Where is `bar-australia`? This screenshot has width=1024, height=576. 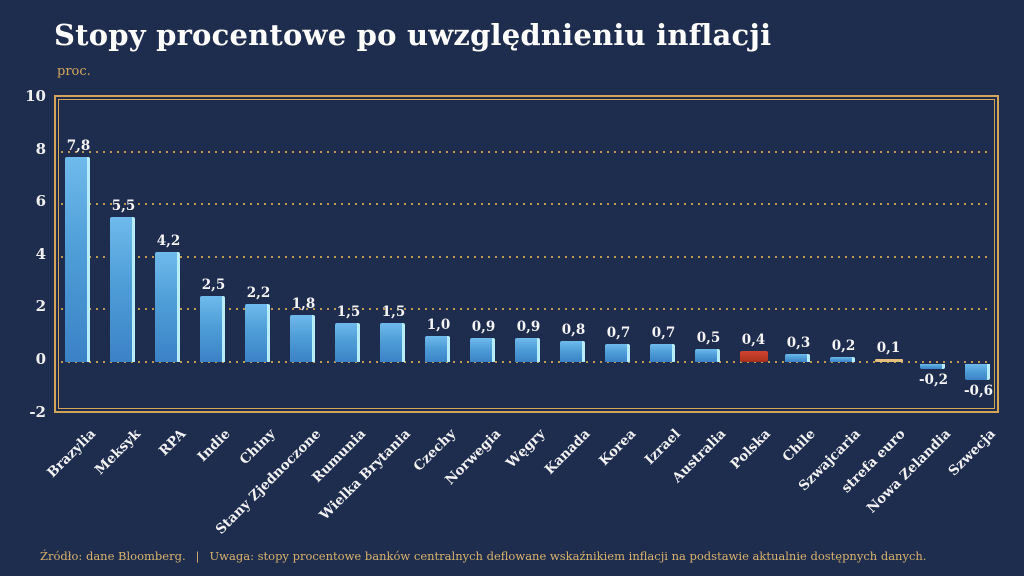 bar-australia is located at coordinates (707, 355).